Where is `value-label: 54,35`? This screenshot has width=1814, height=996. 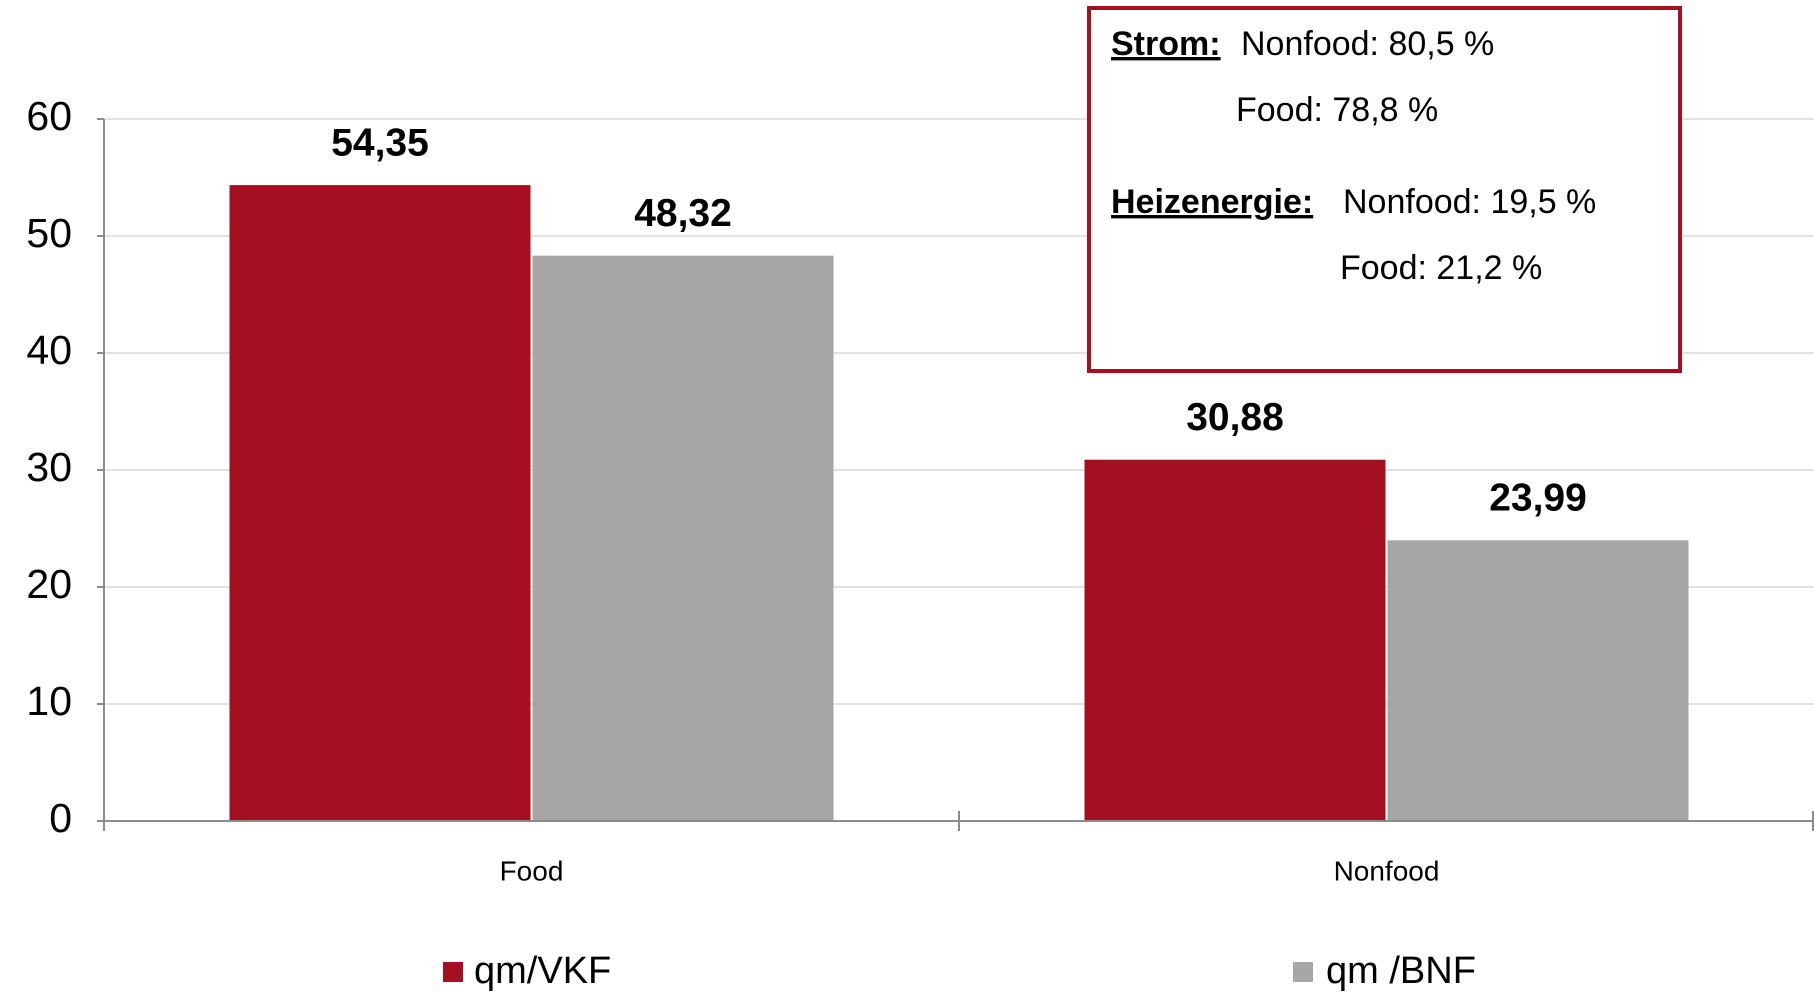
value-label: 54,35 is located at coordinates (380, 142).